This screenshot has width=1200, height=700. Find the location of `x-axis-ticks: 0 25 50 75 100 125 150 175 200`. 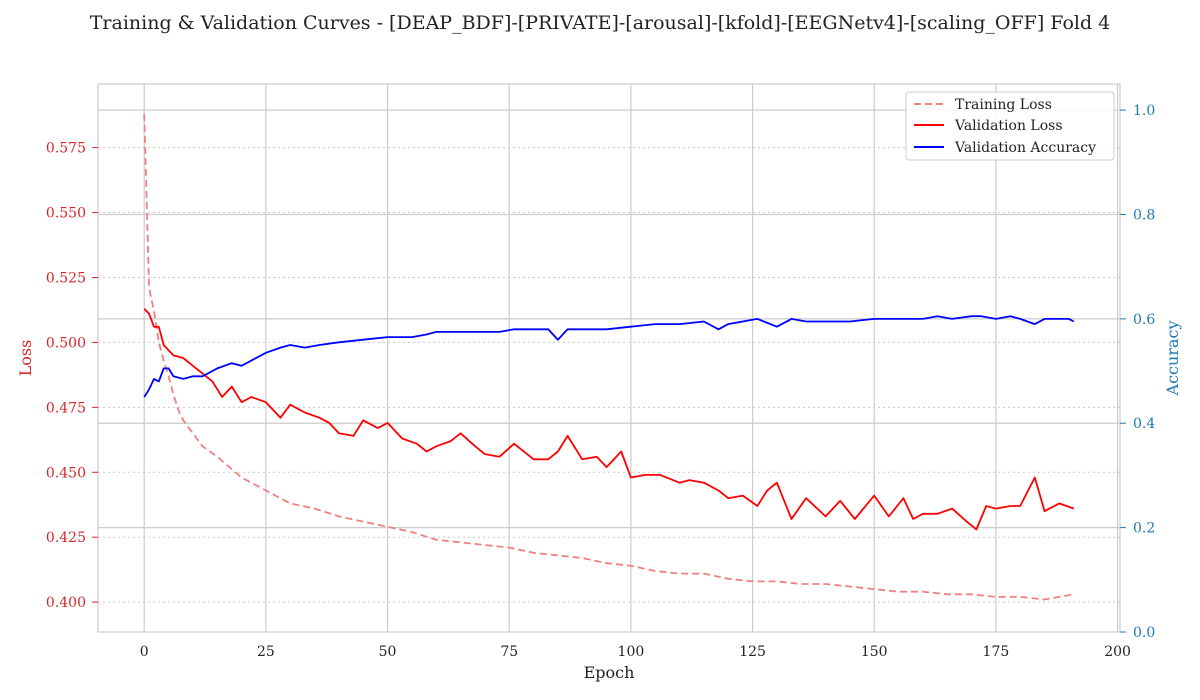

x-axis-ticks: 0 25 50 75 100 125 150 175 200 is located at coordinates (635, 652).